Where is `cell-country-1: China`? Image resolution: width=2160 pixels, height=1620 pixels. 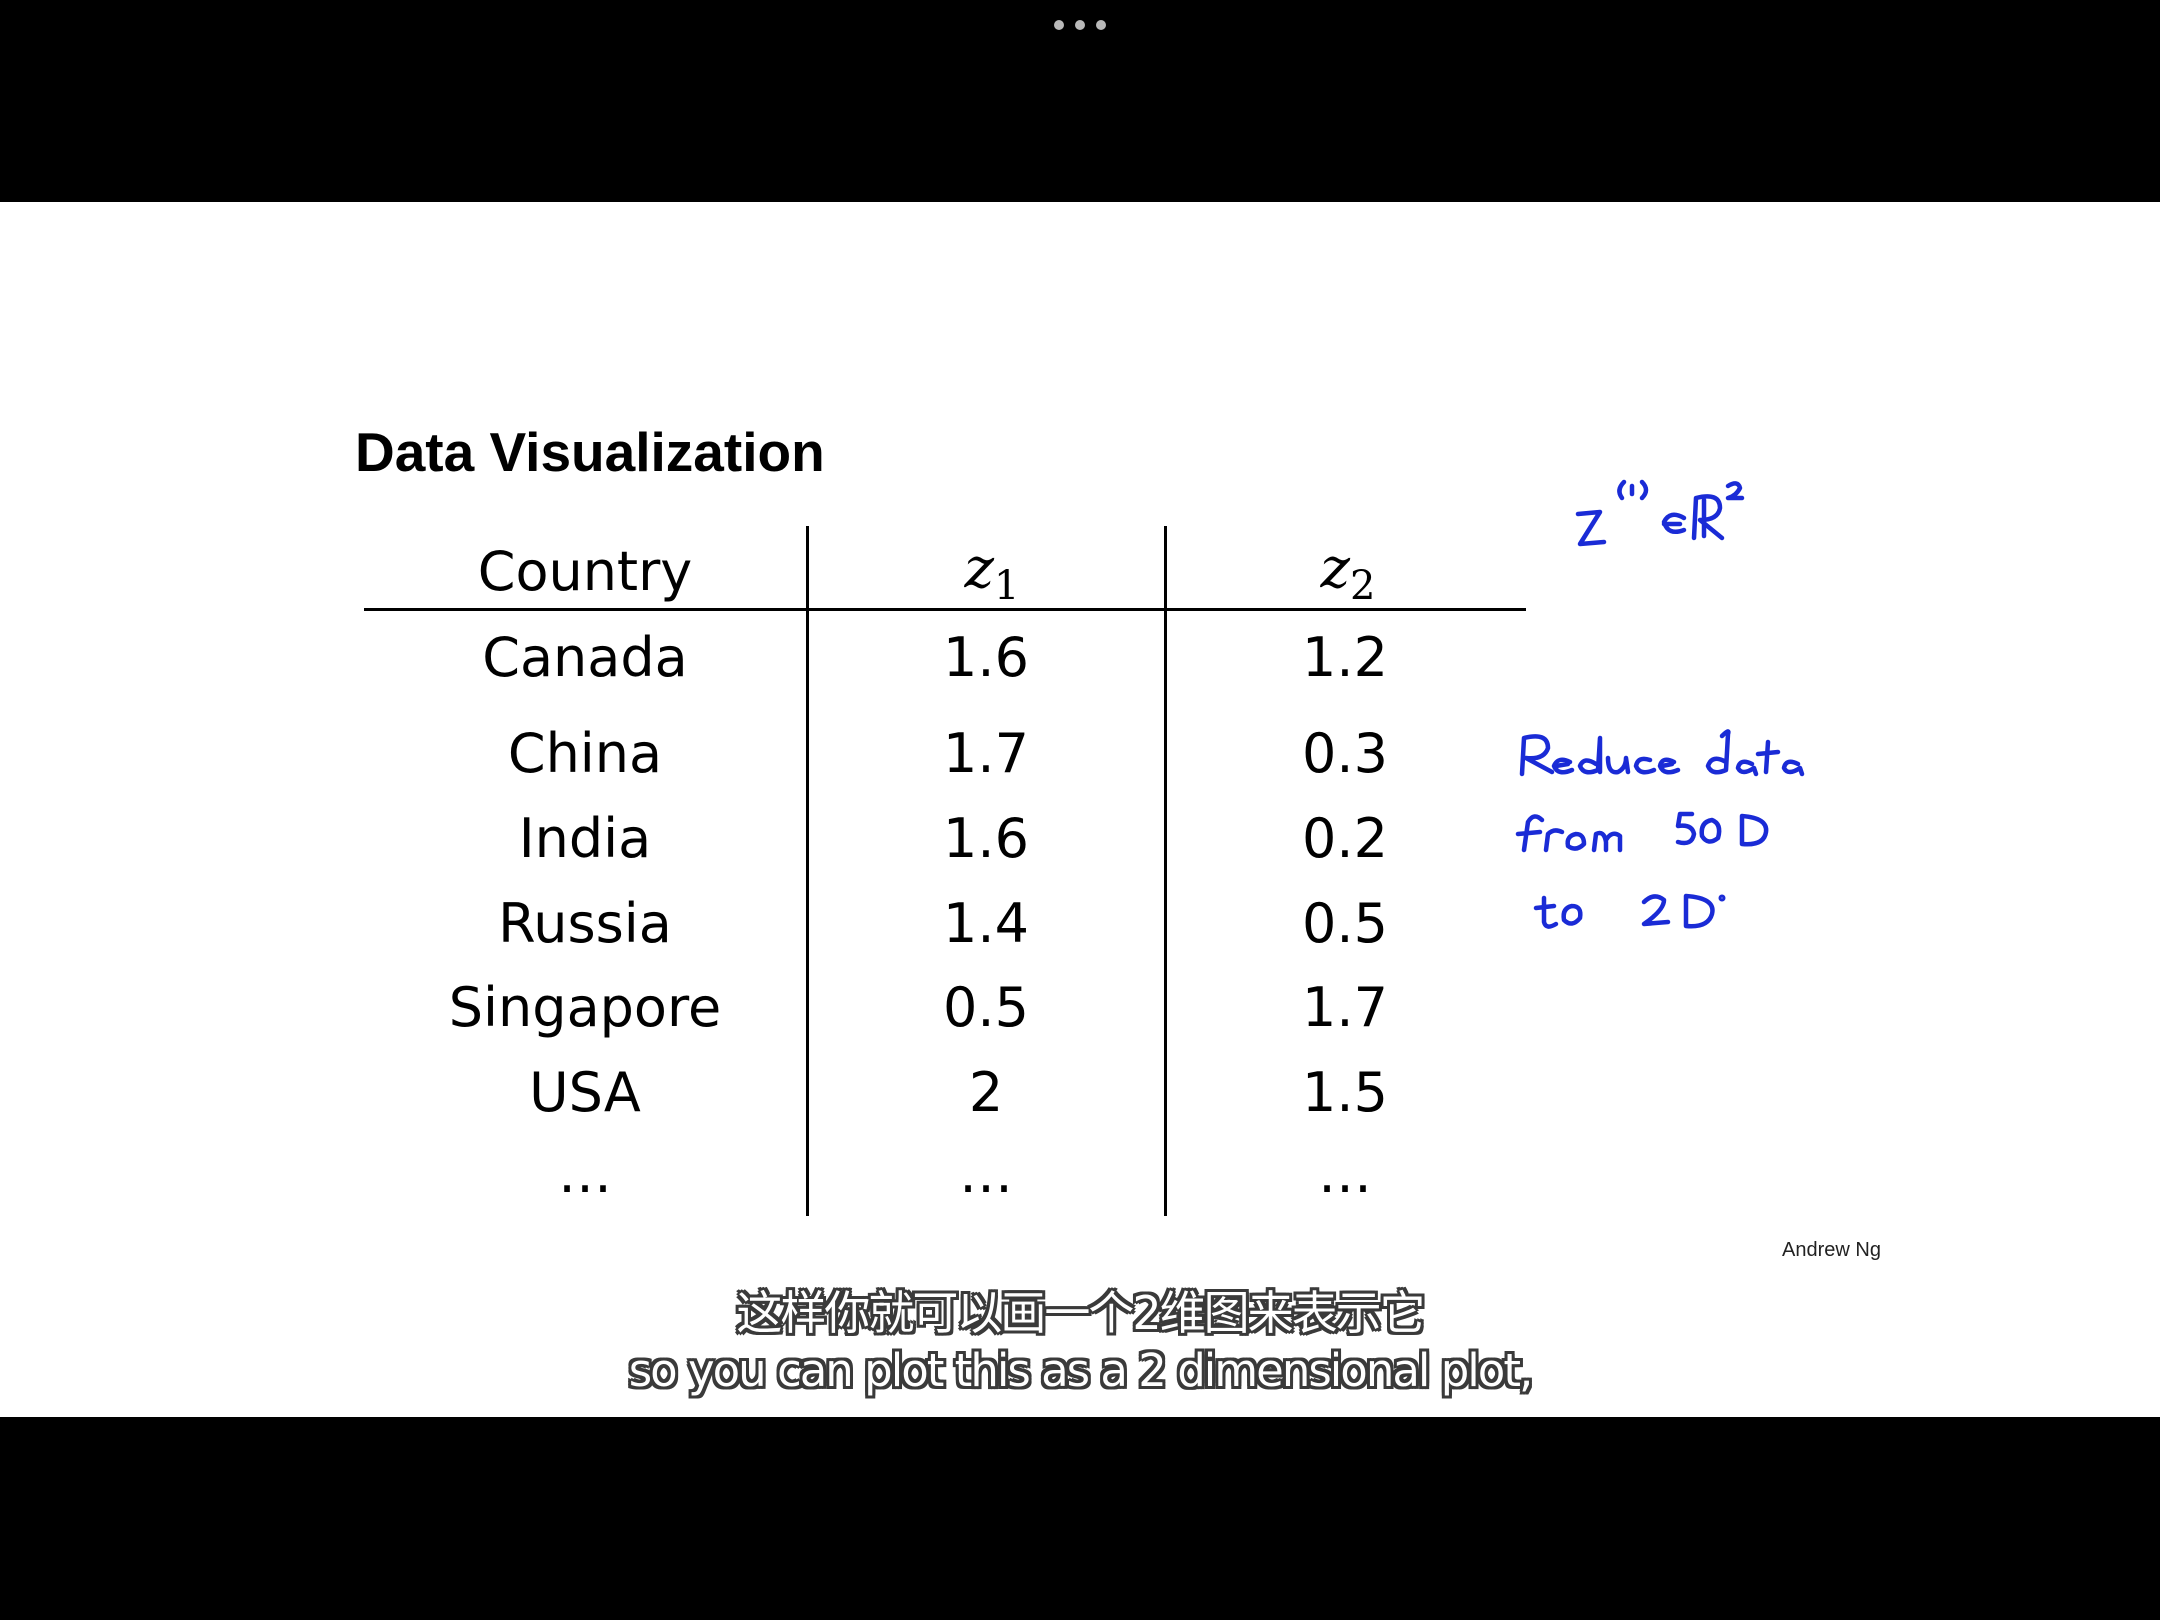 cell-country-1: China is located at coordinates (585, 753).